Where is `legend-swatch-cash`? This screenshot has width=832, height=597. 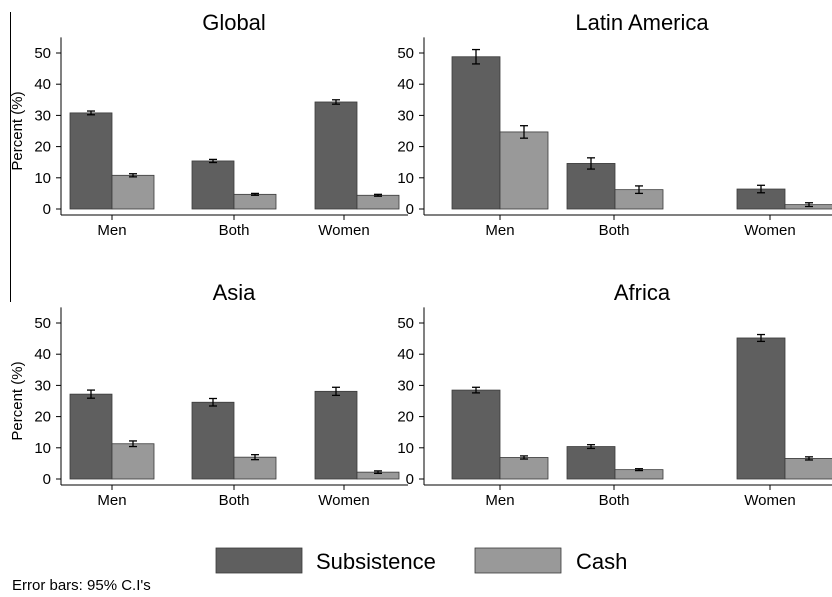 legend-swatch-cash is located at coordinates (518, 560).